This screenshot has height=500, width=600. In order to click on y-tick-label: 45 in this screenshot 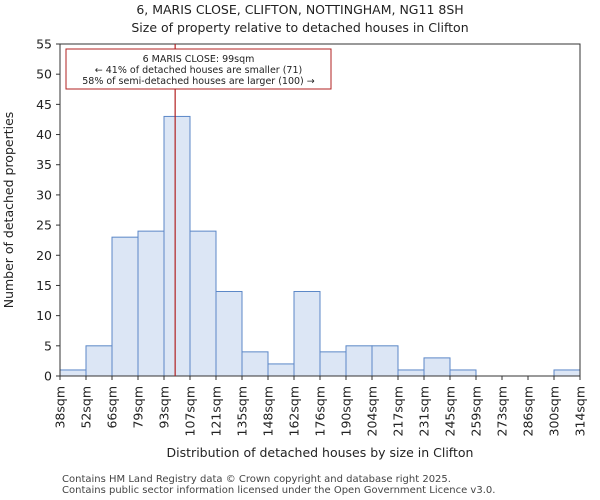, I will do `click(44, 104)`.